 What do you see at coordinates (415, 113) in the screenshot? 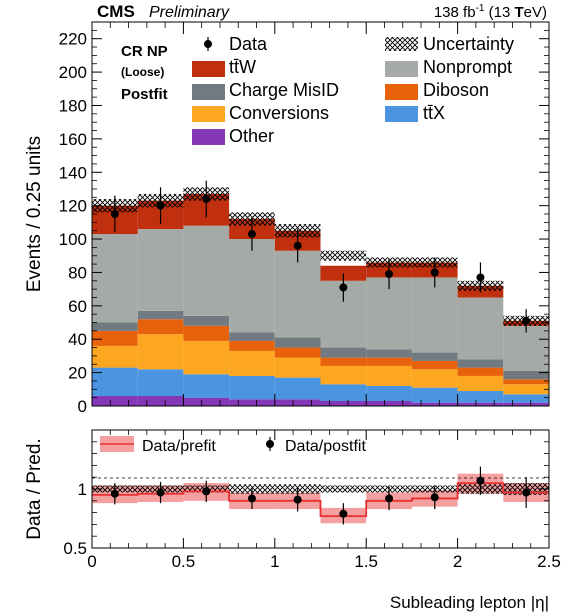
I see `legend-item-ttx: tt̄X` at bounding box center [415, 113].